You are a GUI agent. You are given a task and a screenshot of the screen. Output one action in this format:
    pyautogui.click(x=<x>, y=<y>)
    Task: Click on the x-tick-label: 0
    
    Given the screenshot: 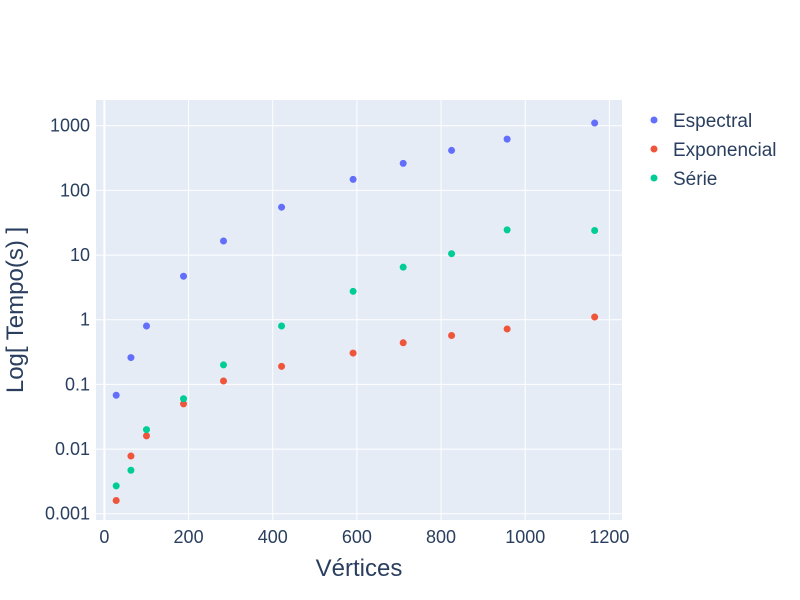 What is the action you would take?
    pyautogui.click(x=104, y=537)
    